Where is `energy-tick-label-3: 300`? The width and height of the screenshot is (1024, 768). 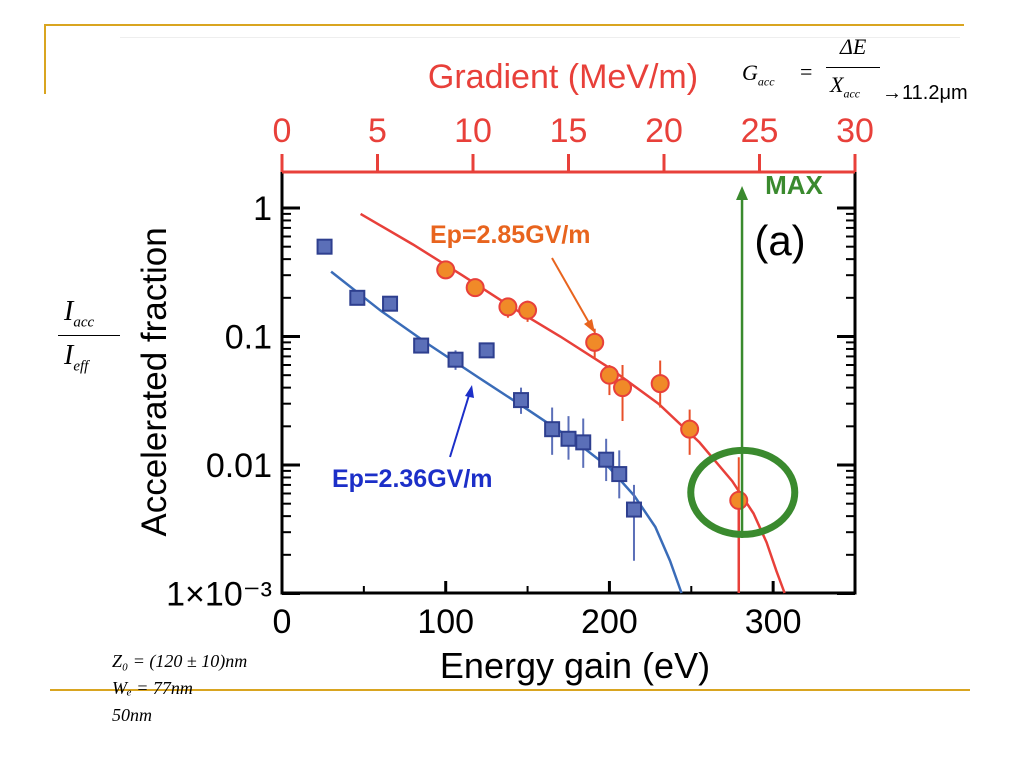 energy-tick-label-3: 300 is located at coordinates (773, 622).